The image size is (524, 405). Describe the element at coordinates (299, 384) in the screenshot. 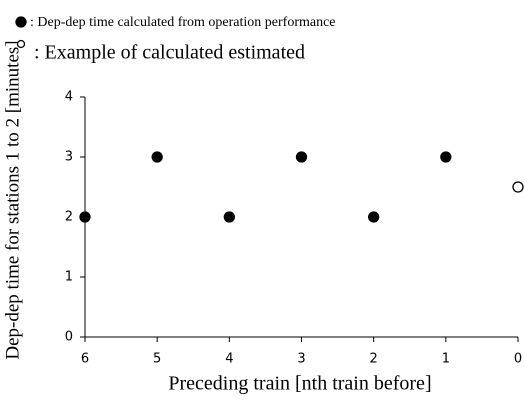

I see `x-axis-label: Preceding train [nth train before]` at that location.